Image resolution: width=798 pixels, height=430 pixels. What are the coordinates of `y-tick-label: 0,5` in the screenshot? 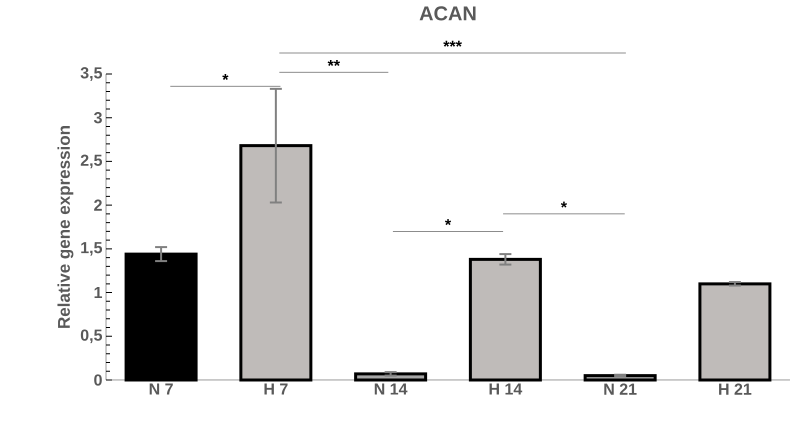 It's located at (91, 336).